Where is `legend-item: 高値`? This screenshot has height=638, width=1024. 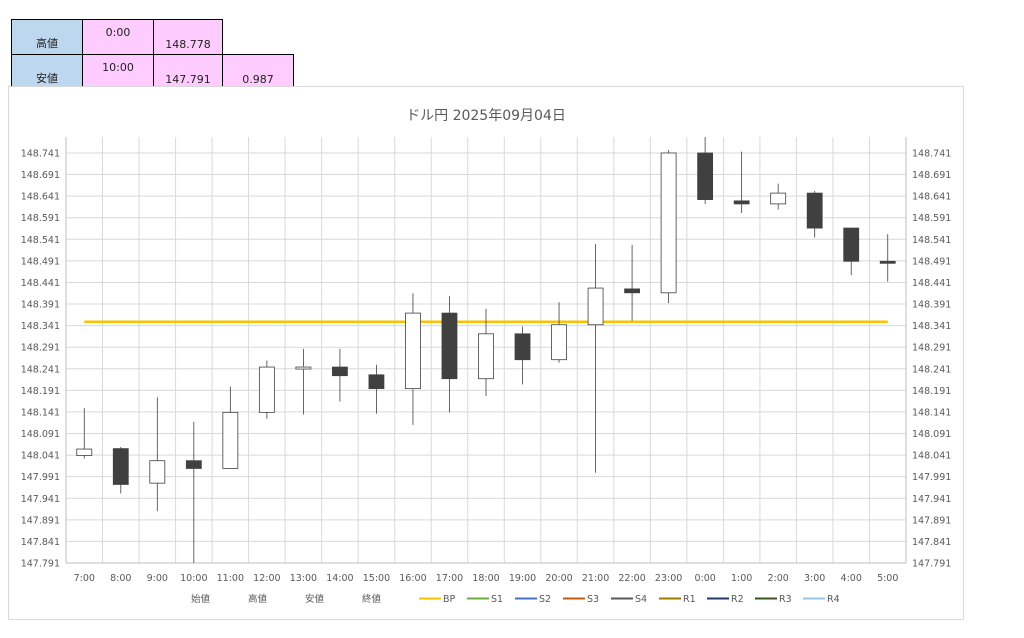
legend-item: 高値 is located at coordinates (258, 599).